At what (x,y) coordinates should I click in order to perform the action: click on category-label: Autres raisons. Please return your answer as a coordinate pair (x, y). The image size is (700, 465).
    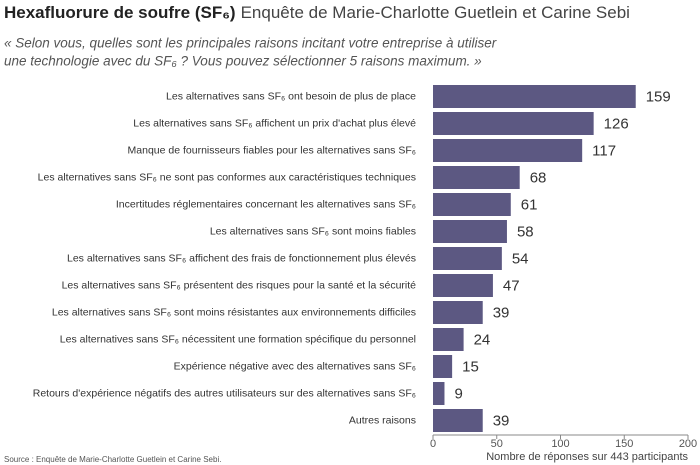
    Looking at the image, I should click on (382, 420).